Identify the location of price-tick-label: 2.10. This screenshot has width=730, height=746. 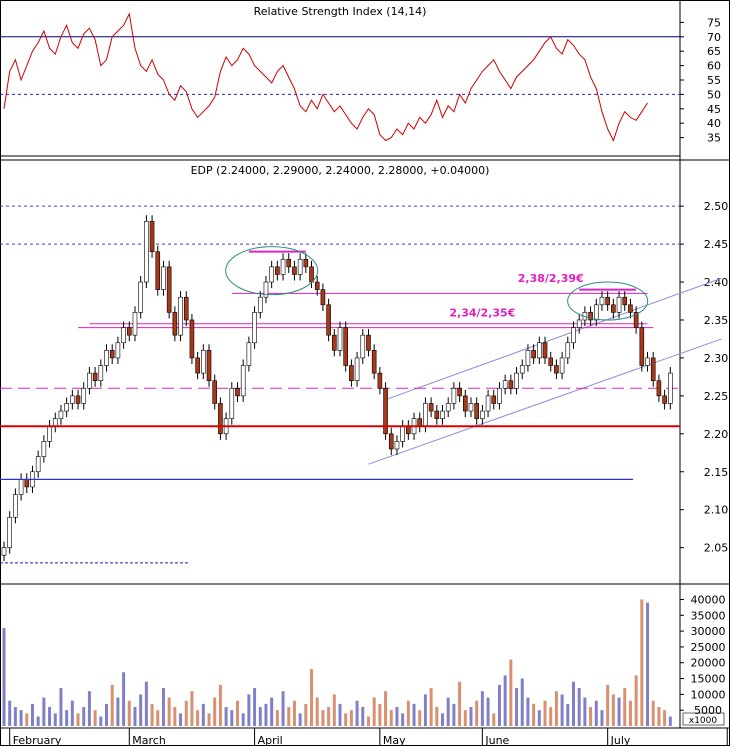
(716, 510).